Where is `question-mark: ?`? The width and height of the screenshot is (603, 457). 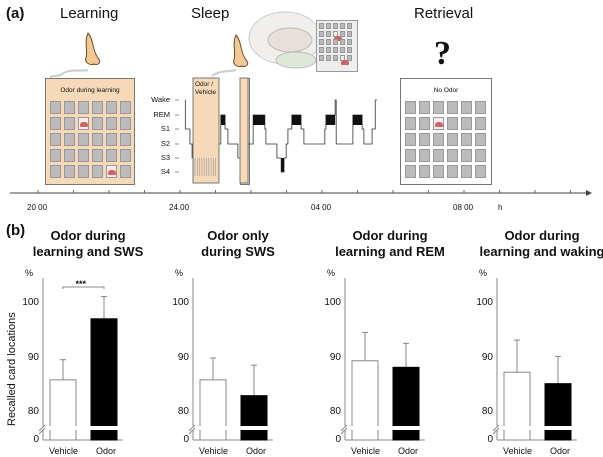
question-mark: ? is located at coordinates (442, 53).